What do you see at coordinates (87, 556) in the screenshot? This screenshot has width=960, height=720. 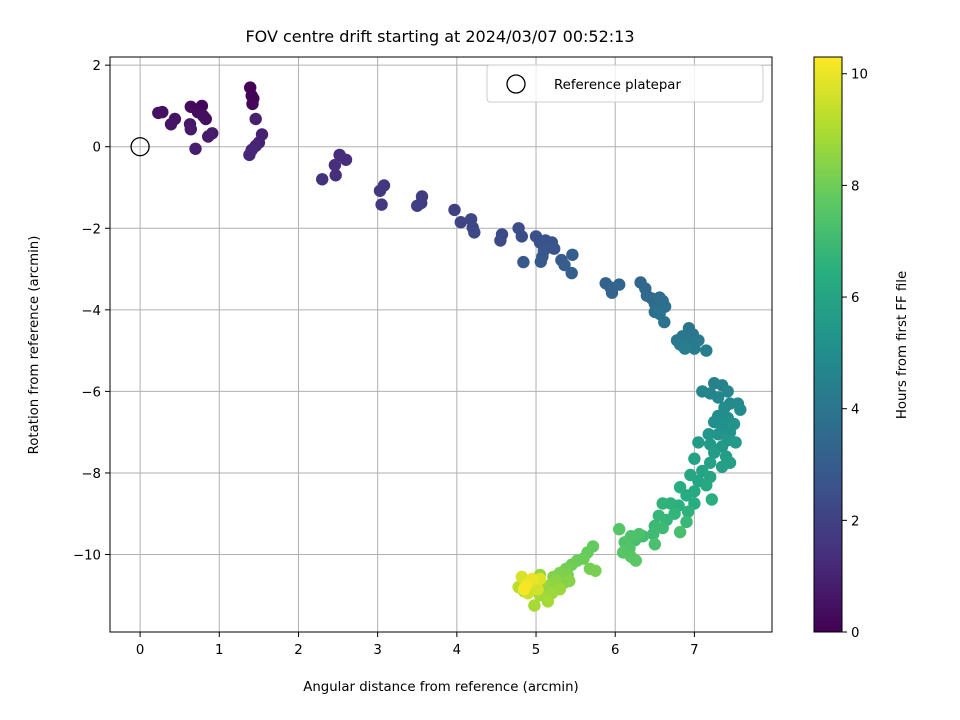 I see `y-tick-label: −10` at bounding box center [87, 556].